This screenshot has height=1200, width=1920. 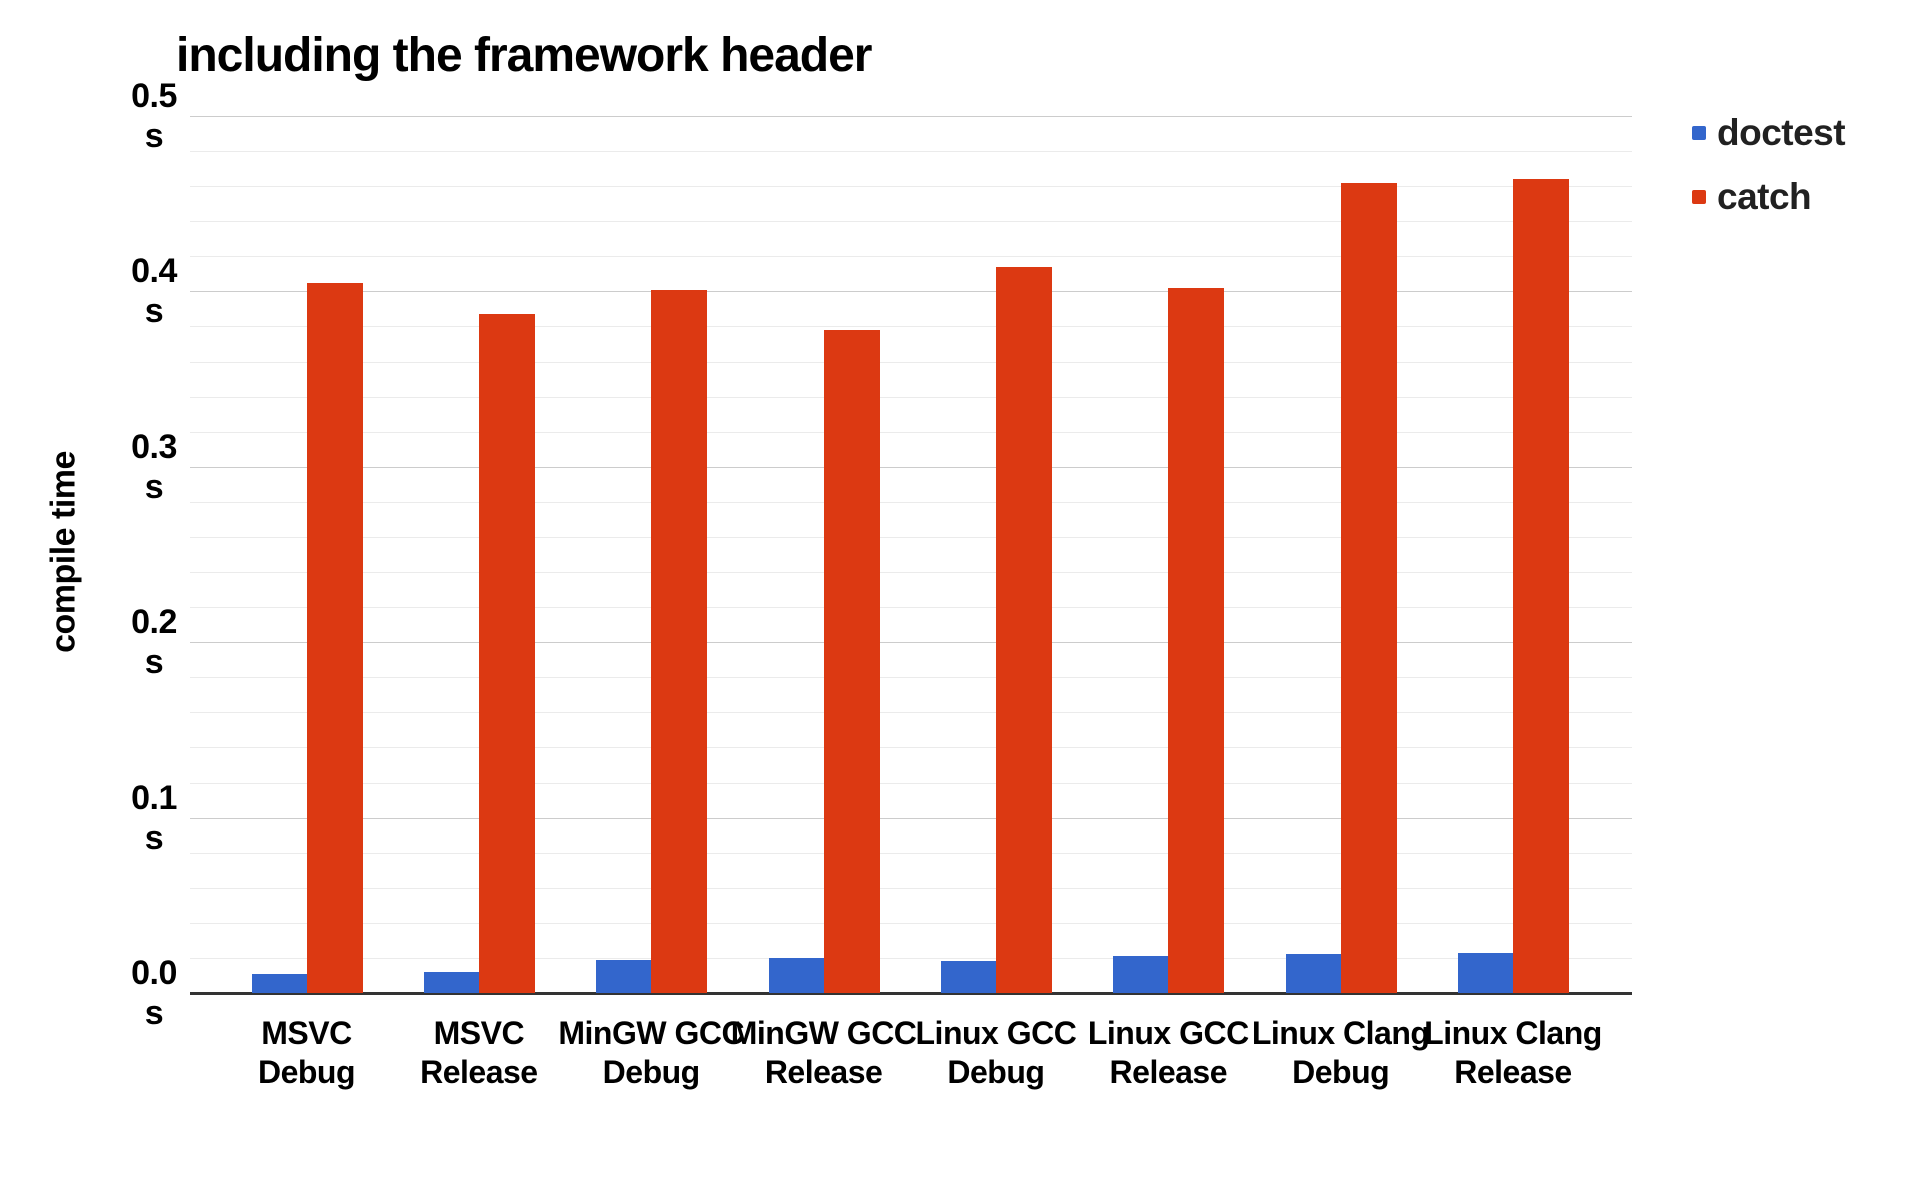 What do you see at coordinates (796, 975) in the screenshot?
I see `bar-doctest-mingw-gcc-release` at bounding box center [796, 975].